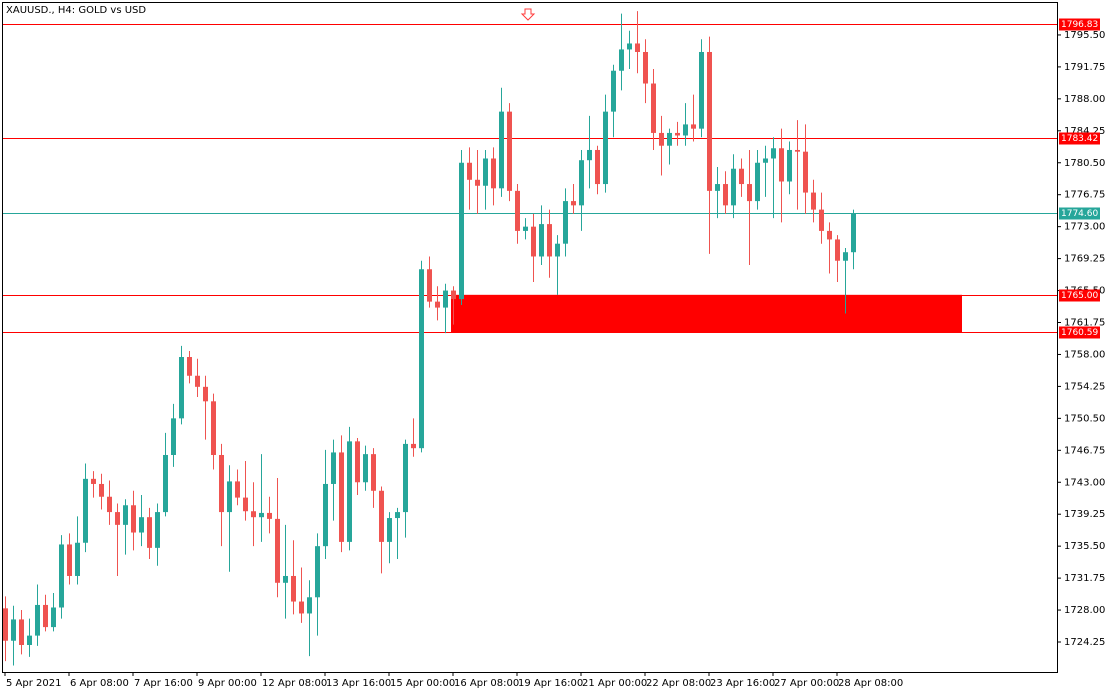 The width and height of the screenshot is (1110, 694). I want to click on y-tick-label: 1724.25, so click(1084, 642).